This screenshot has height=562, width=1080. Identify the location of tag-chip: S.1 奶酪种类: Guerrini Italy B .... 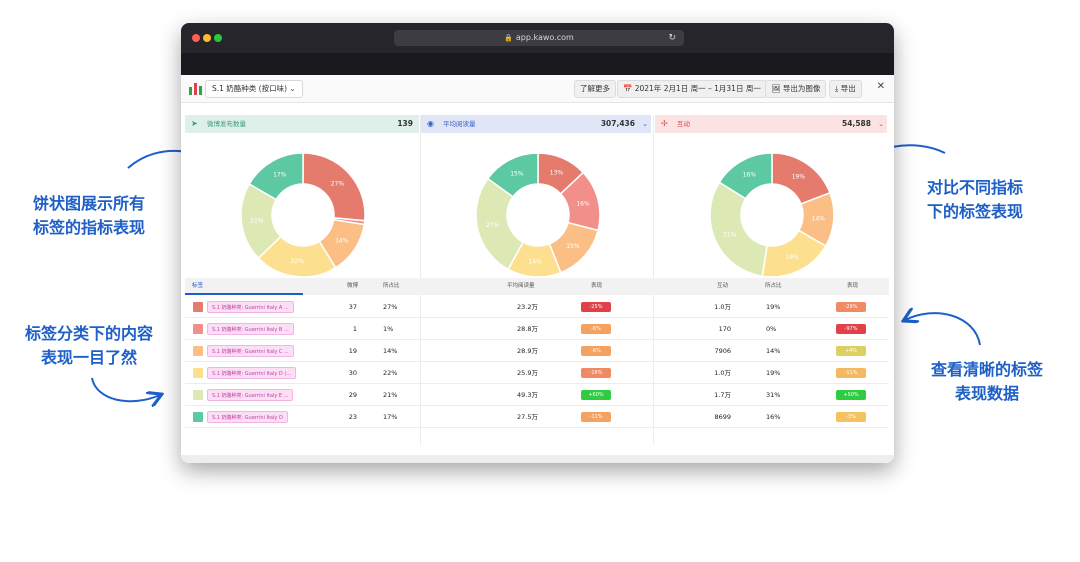
(250, 329).